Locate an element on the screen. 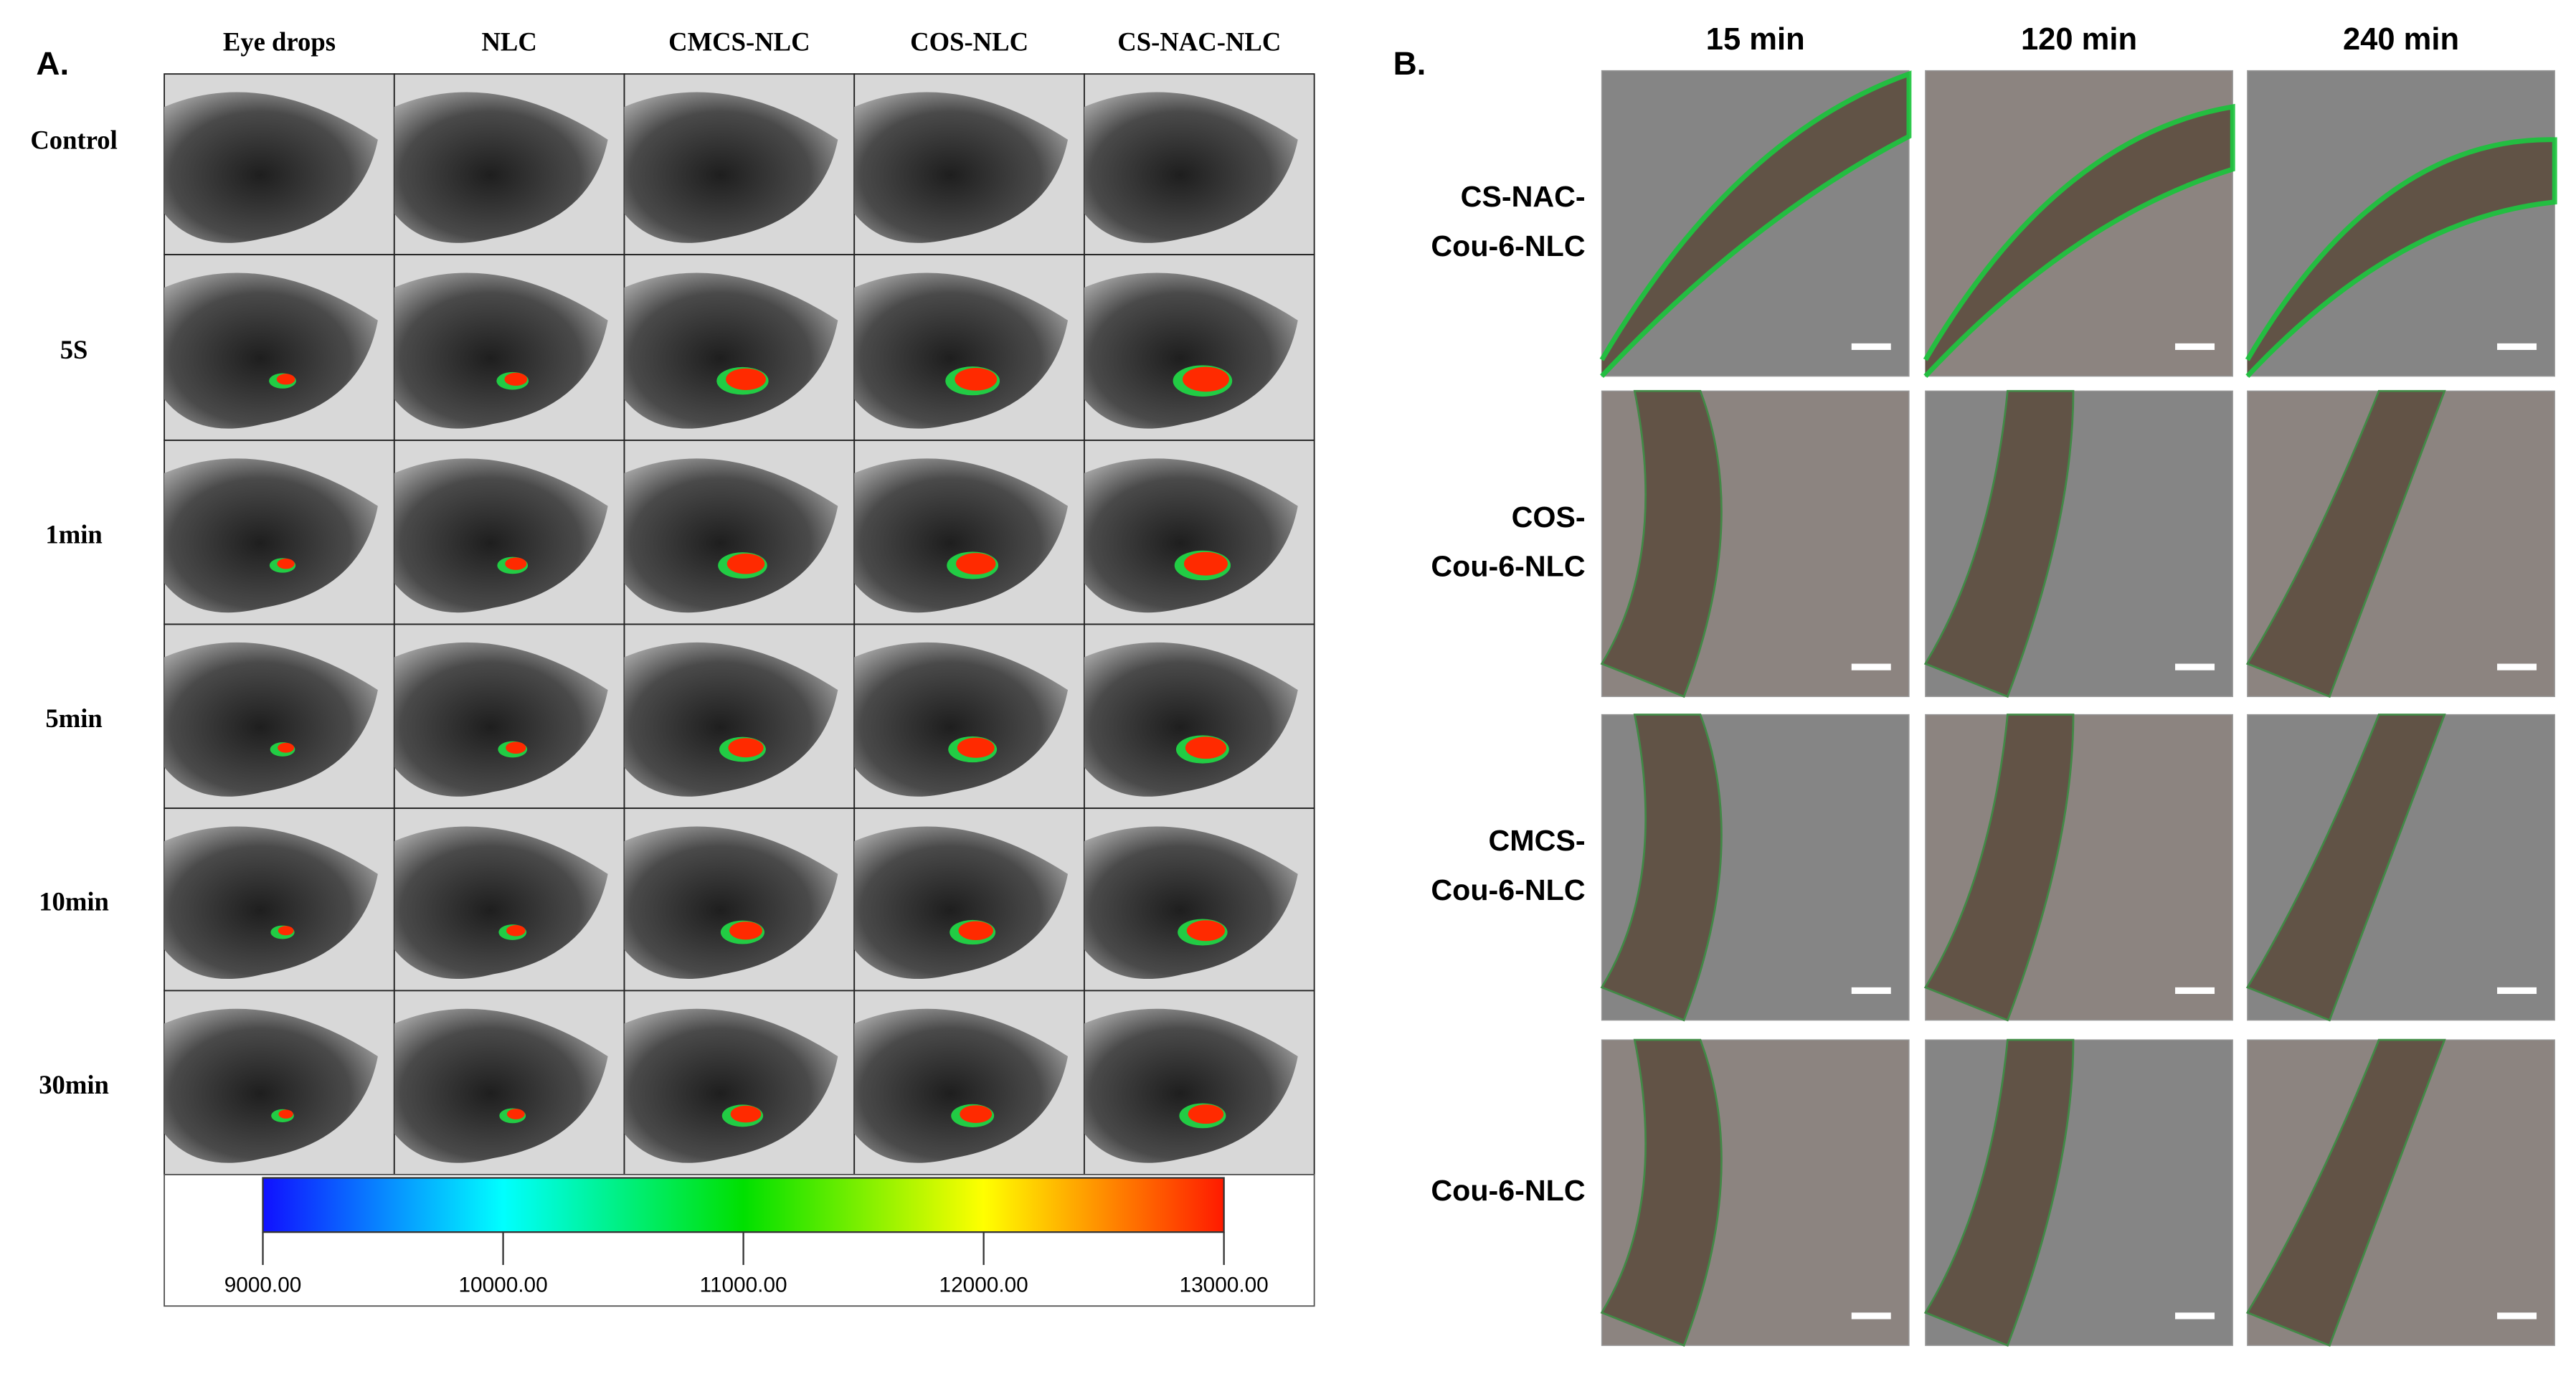  colorbar-tick-label: 12000.00 is located at coordinates (983, 1285).